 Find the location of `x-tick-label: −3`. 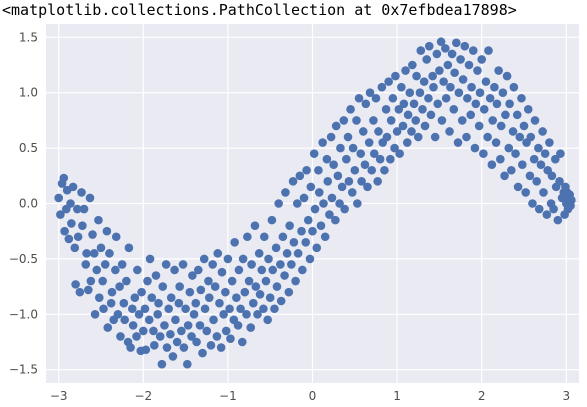

x-tick-label: −3 is located at coordinates (59, 396).